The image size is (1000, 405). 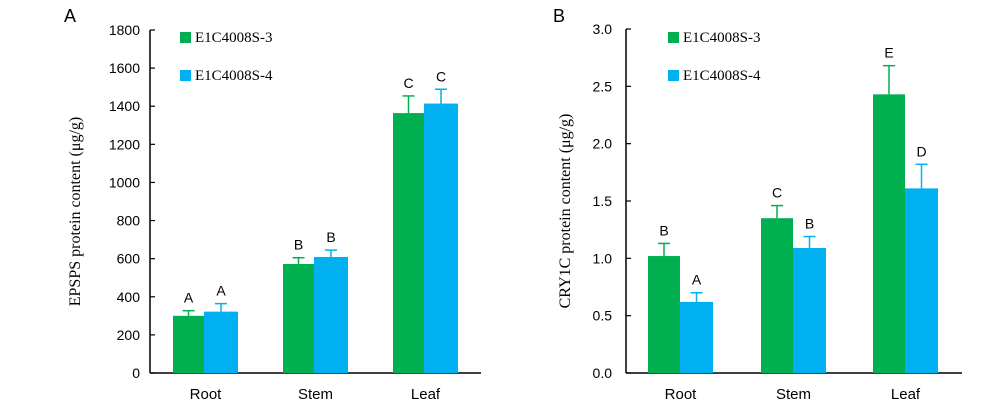 What do you see at coordinates (124, 144) in the screenshot?
I see `y-tick-label: 1200` at bounding box center [124, 144].